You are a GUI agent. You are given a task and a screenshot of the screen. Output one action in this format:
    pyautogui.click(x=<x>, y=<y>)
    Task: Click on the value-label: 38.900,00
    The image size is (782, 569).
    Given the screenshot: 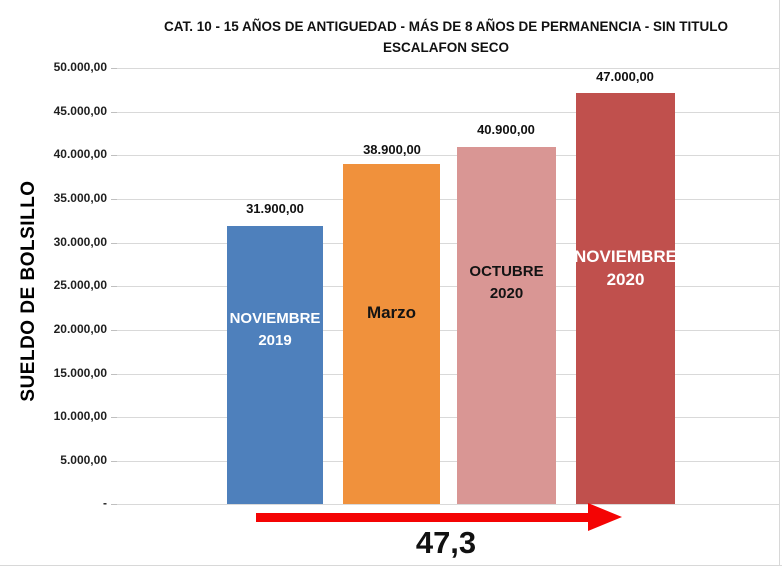 What is the action you would take?
    pyautogui.click(x=392, y=149)
    